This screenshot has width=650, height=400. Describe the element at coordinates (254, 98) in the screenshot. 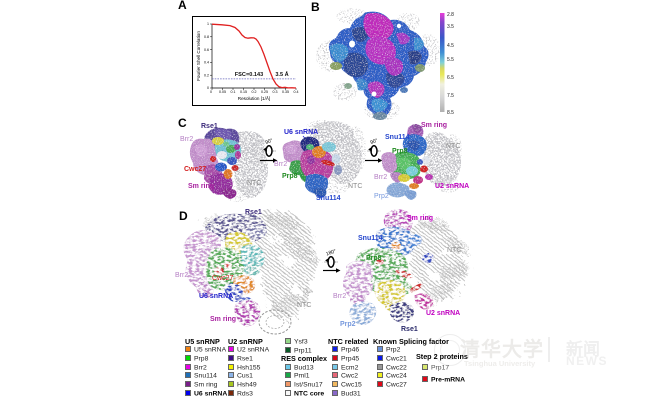

I see `svg-text: Resolution [1/Å]` at that location.